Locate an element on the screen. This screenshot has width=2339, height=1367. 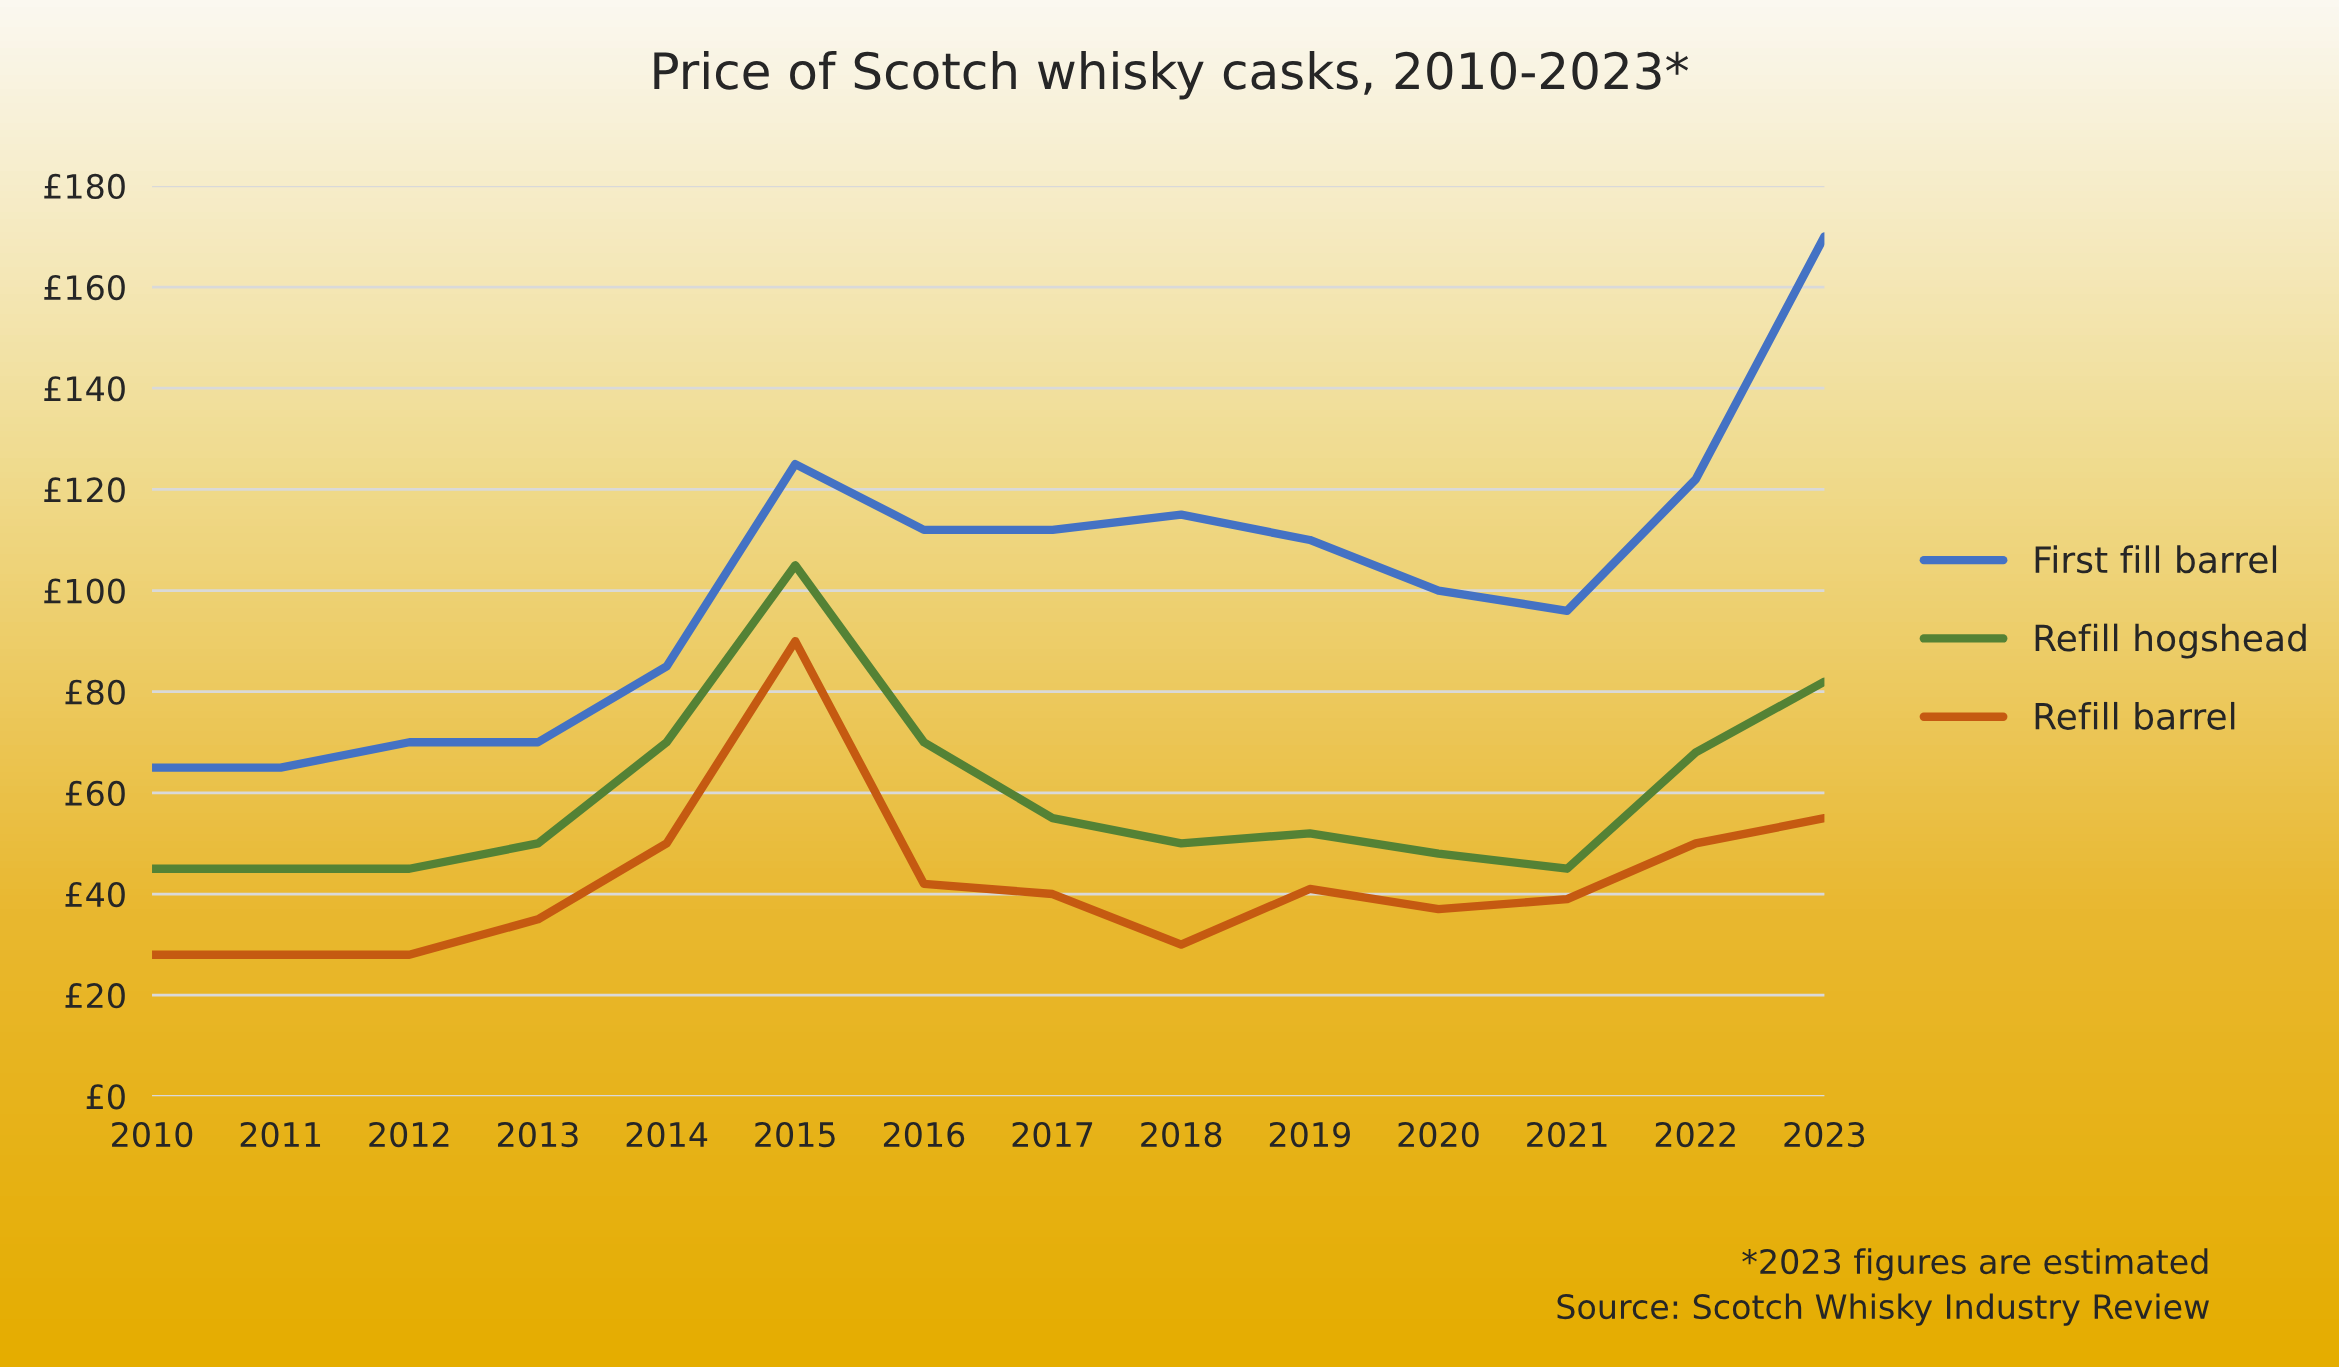
x-tick-label: 2022 is located at coordinates (1695, 1134).